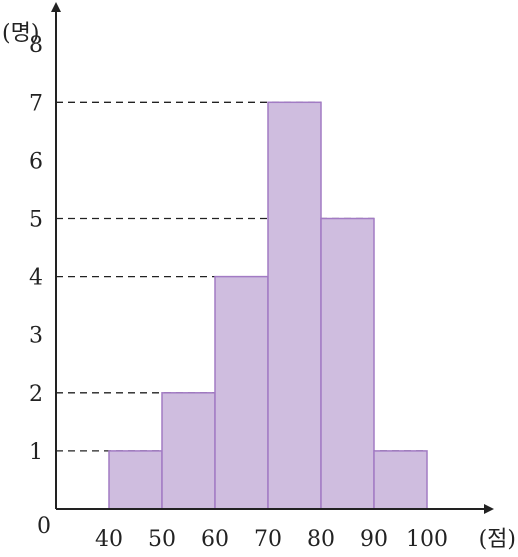  What do you see at coordinates (36, 278) in the screenshot?
I see `y-tick-label: 4` at bounding box center [36, 278].